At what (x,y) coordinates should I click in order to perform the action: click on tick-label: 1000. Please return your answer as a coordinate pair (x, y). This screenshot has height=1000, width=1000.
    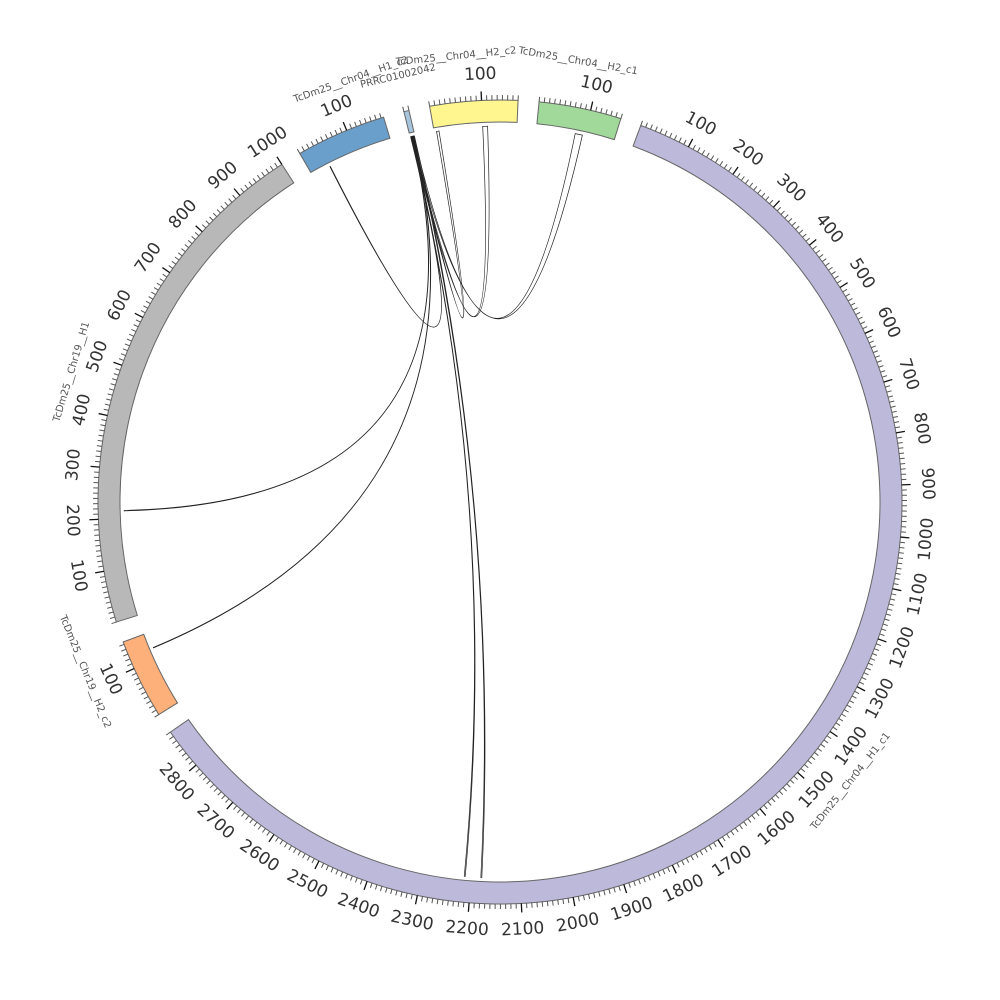
    Looking at the image, I should click on (927, 539).